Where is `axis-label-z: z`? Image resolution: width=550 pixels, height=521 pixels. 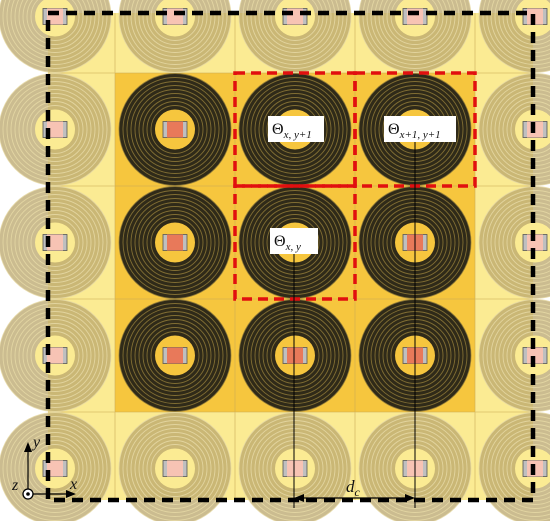 axis-label-z: z is located at coordinates (15, 485).